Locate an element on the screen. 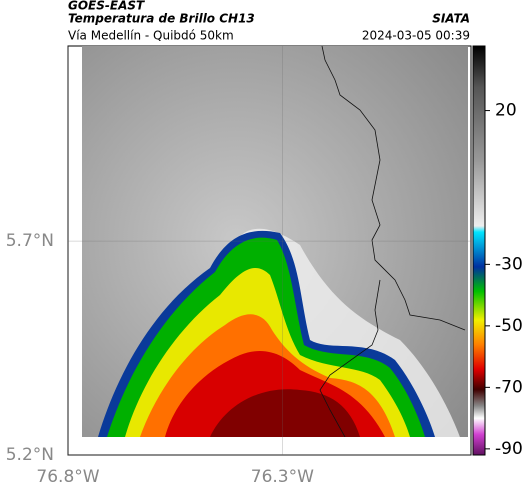 The height and width of the screenshot is (491, 526). org: SIATA is located at coordinates (451, 19).